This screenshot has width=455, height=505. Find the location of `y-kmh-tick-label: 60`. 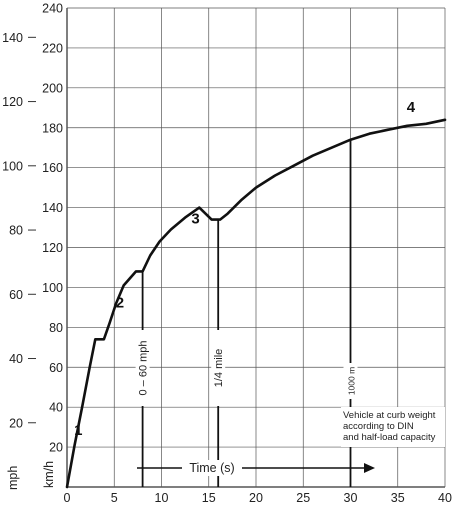

y-kmh-tick-label: 60 is located at coordinates (56, 368).